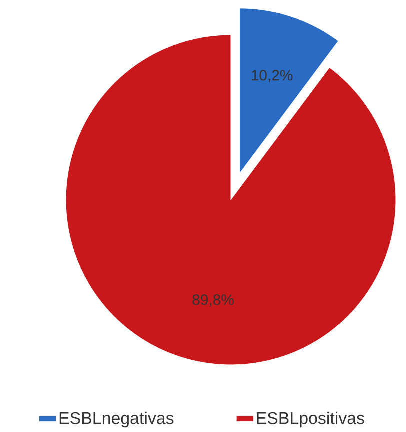  Describe the element at coordinates (213, 300) in the screenshot. I see `data-label: 89,8%` at that location.